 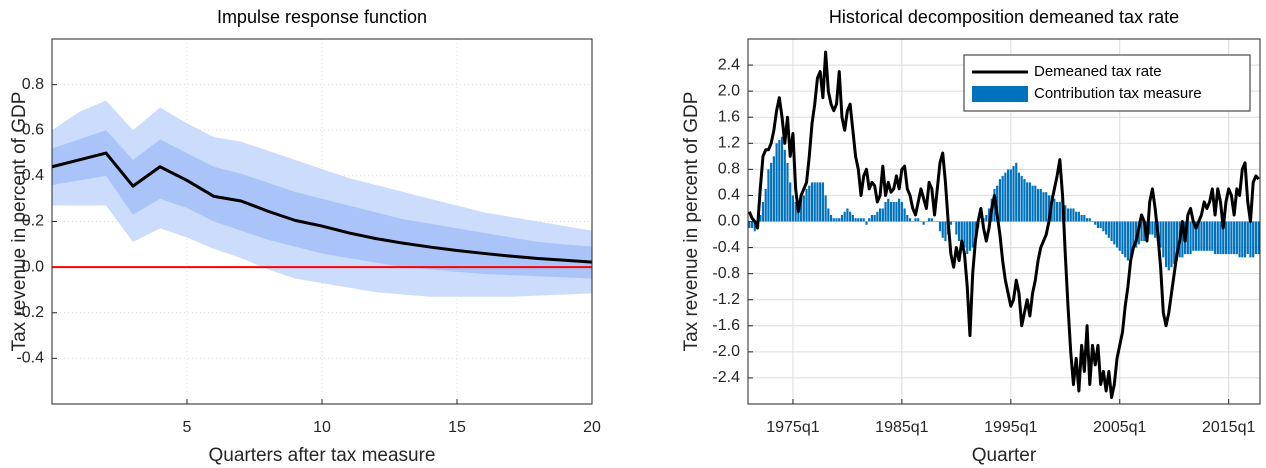 What do you see at coordinates (457, 427) in the screenshot?
I see `x-tick-label: 15` at bounding box center [457, 427].